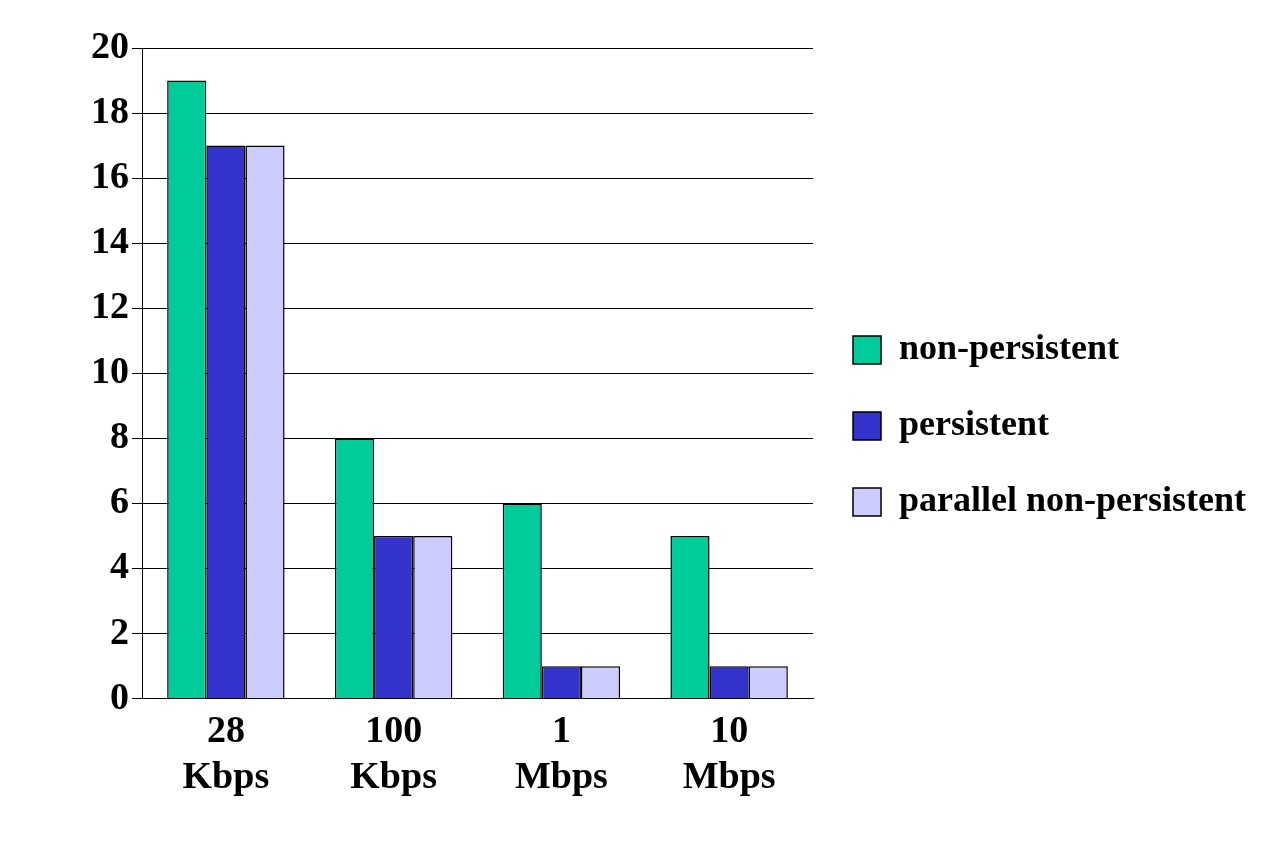 Image resolution: width=1274 pixels, height=854 pixels. What do you see at coordinates (110, 240) in the screenshot?
I see `y-tick-label: 14` at bounding box center [110, 240].